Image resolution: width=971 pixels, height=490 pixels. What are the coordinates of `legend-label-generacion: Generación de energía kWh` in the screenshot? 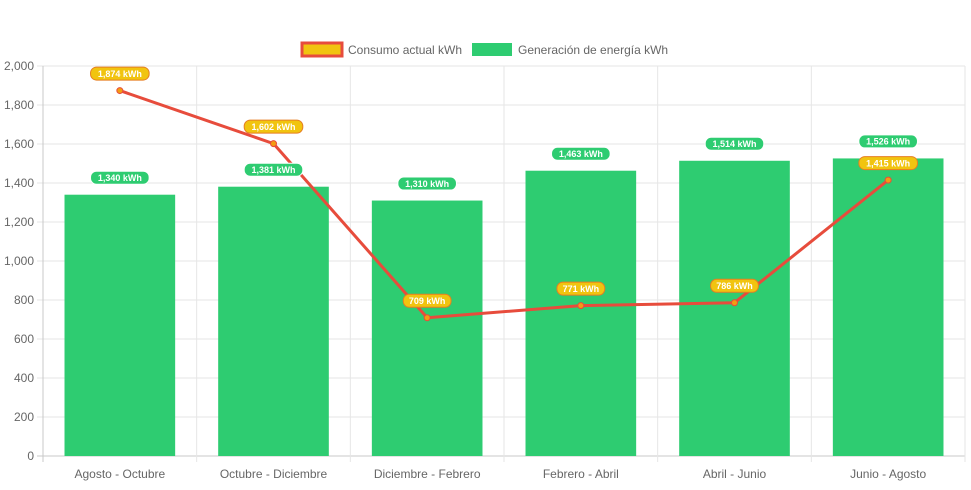 It's located at (593, 50).